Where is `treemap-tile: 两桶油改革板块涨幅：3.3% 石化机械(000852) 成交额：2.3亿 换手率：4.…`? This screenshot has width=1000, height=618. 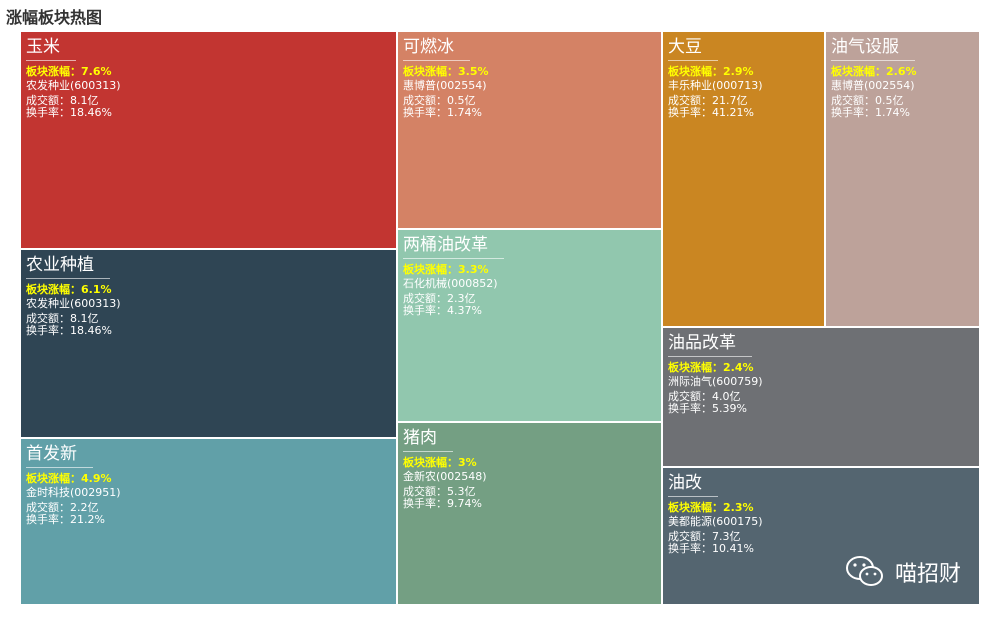
treemap-tile: 两桶油改革板块涨幅：3.3% 石化机械(000852) 成交额：2.3亿 换手率：4.… is located at coordinates (529, 325).